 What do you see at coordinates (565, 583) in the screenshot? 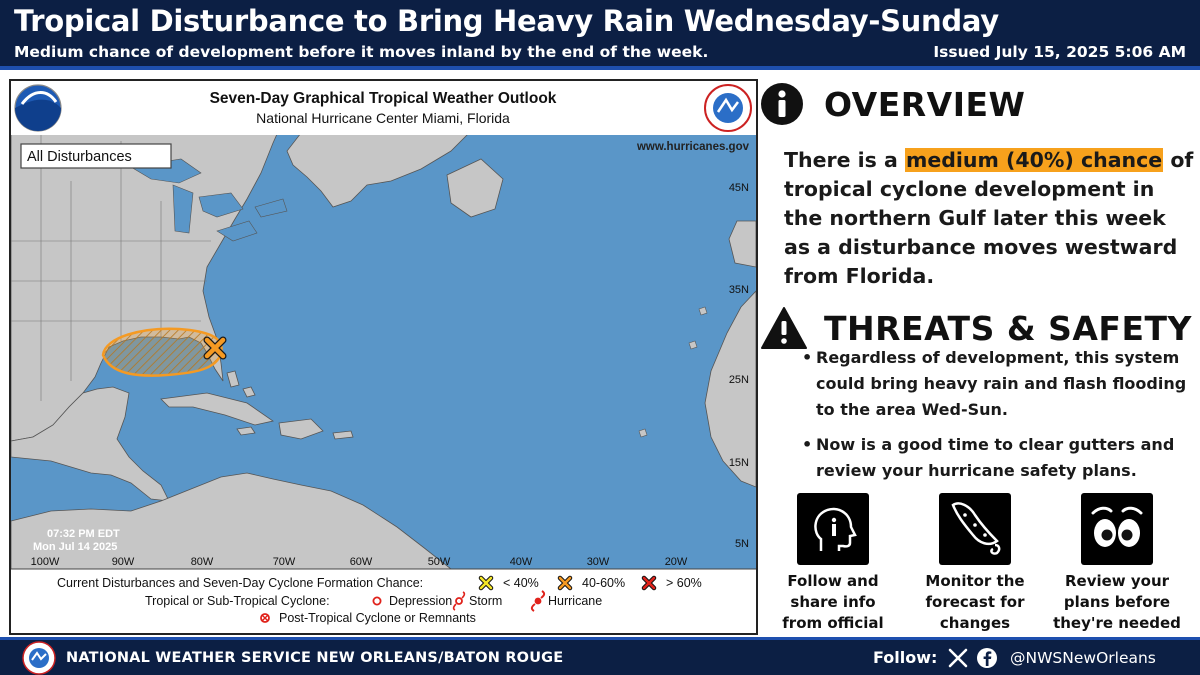
I see `legend-medium-icon` at bounding box center [565, 583].